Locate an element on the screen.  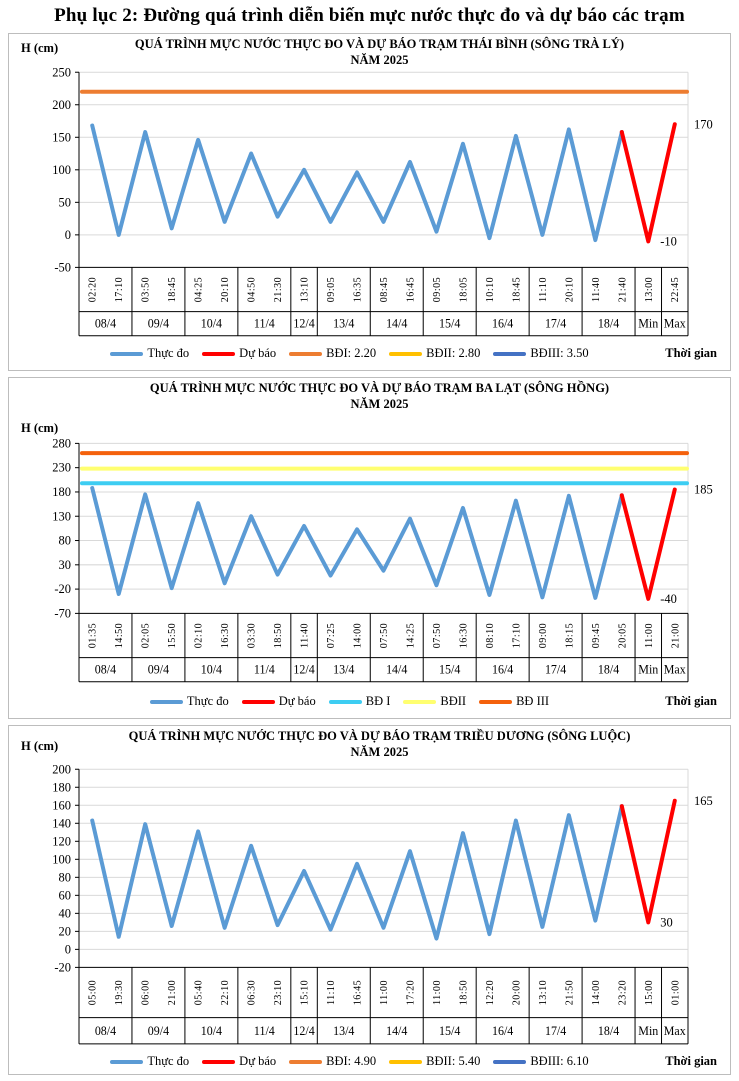
legend-item: BĐI: 2.20 is located at coordinates (332, 353).